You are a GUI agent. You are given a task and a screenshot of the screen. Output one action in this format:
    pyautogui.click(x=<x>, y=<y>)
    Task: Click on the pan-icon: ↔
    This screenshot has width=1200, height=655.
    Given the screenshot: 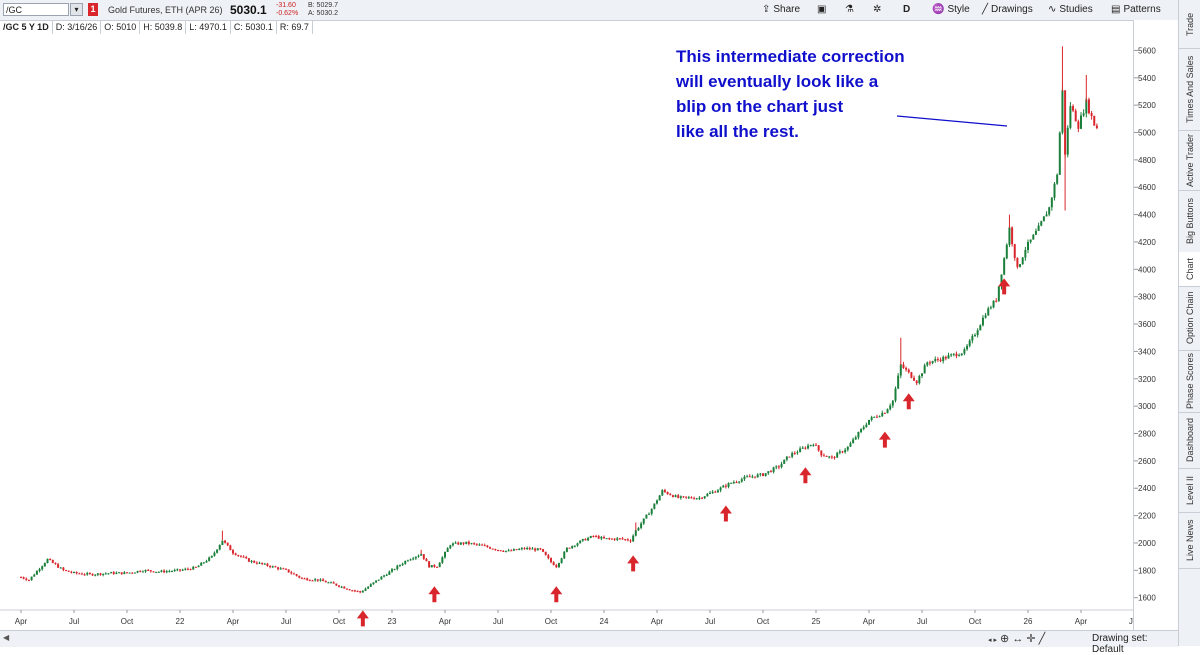 What is the action you would take?
    pyautogui.click(x=1018, y=639)
    